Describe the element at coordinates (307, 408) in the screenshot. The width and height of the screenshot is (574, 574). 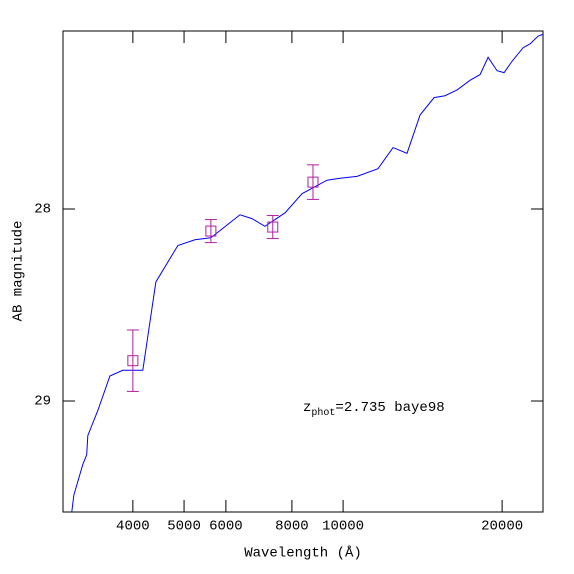
I see `annotation-text: z` at that location.